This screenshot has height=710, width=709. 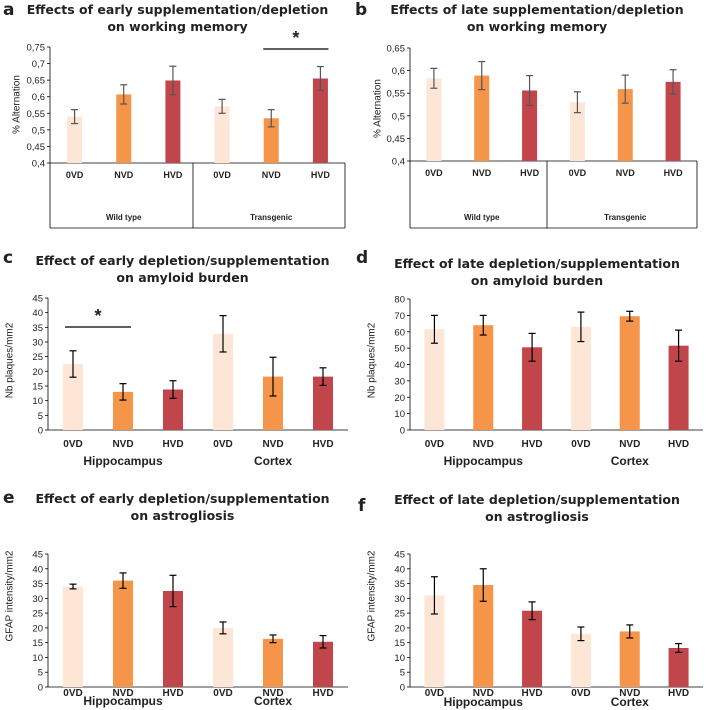 What do you see at coordinates (40, 673) in the screenshot?
I see `panel-e-ytick-label: 5` at bounding box center [40, 673].